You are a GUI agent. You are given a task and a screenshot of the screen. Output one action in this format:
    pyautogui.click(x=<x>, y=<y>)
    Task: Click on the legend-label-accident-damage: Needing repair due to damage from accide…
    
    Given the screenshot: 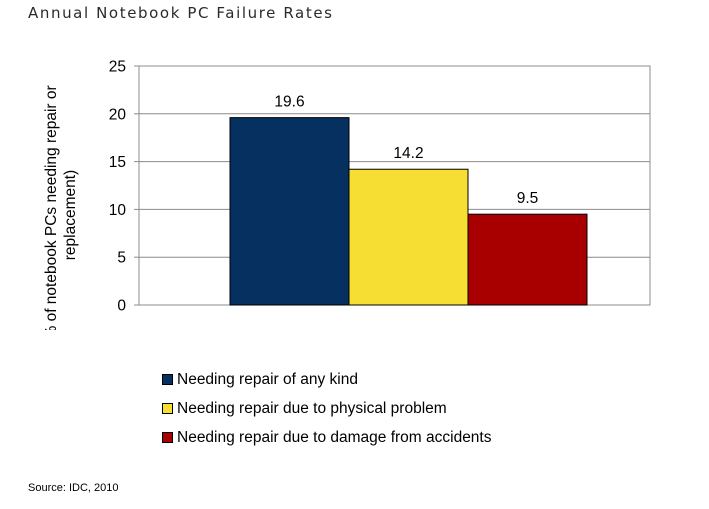 What is the action you would take?
    pyautogui.click(x=334, y=437)
    